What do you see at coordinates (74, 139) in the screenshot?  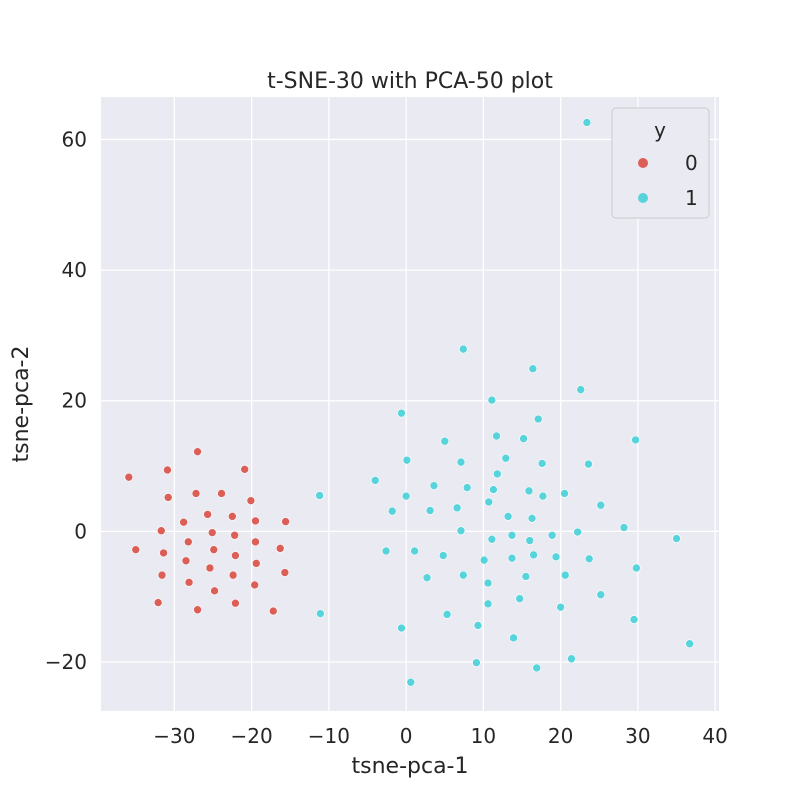 I see `y-tick-label: 60` at bounding box center [74, 139].